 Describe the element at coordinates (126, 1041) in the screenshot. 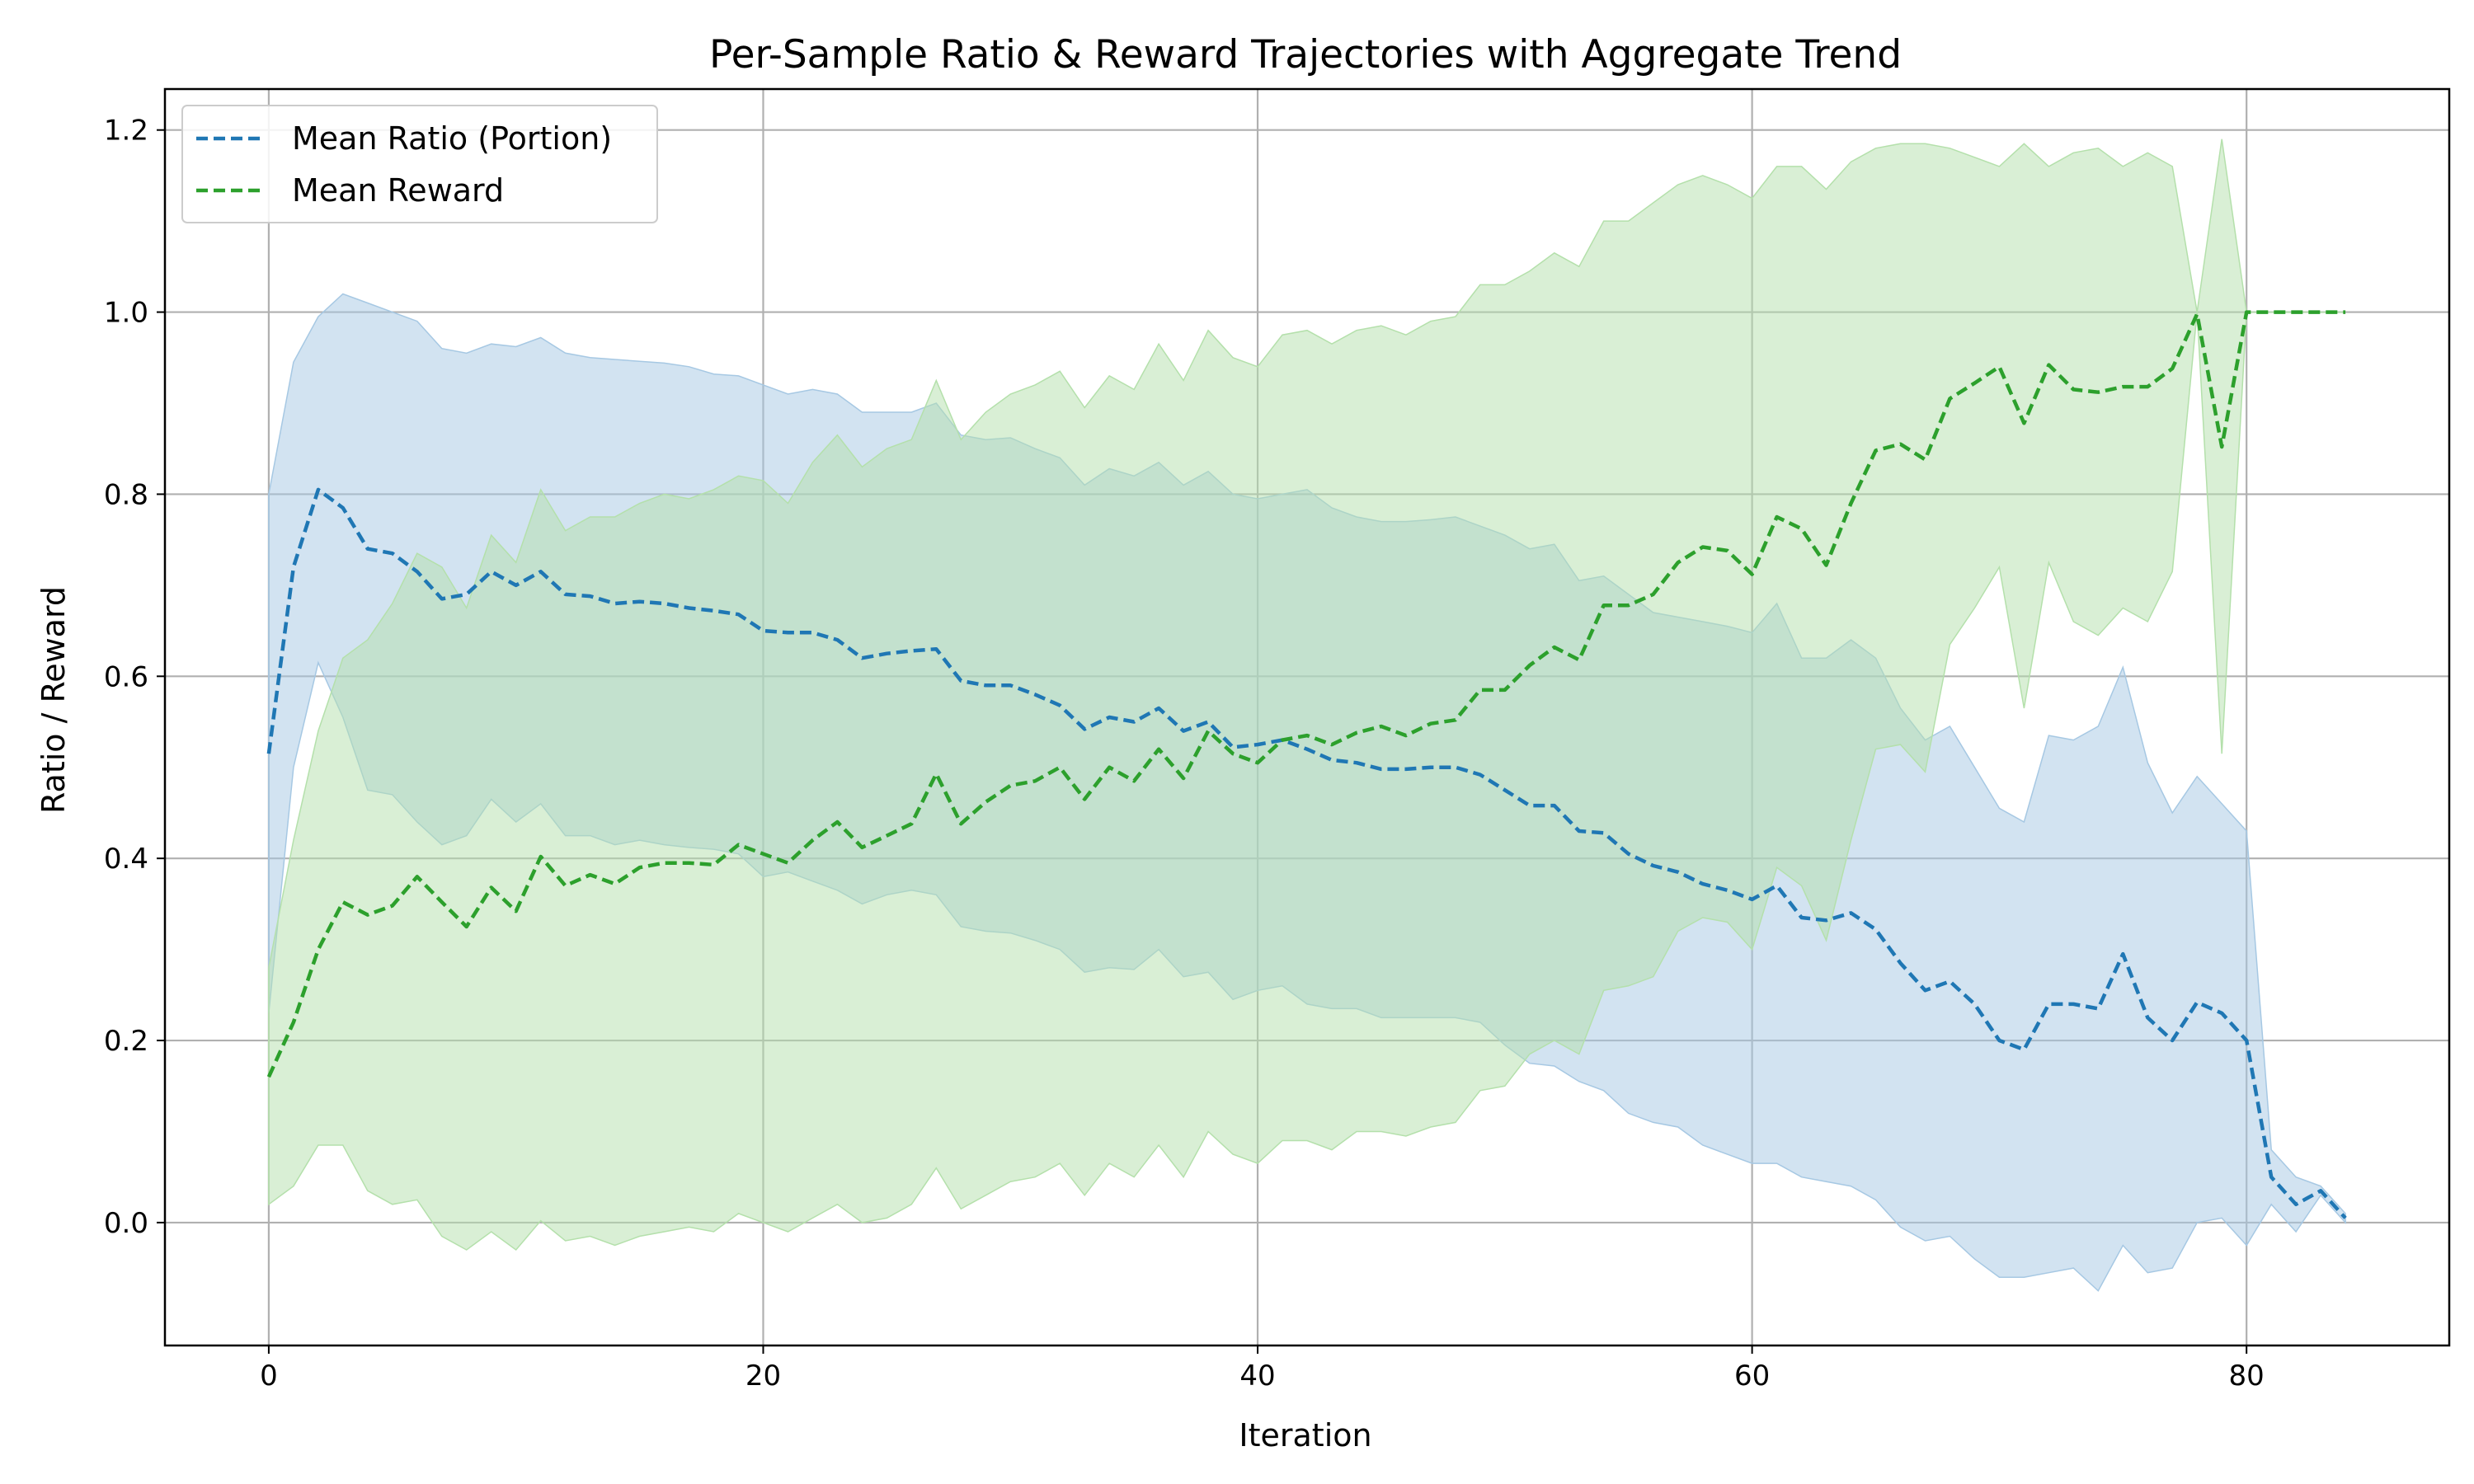

I see `y-tick-label: 0.2` at that location.